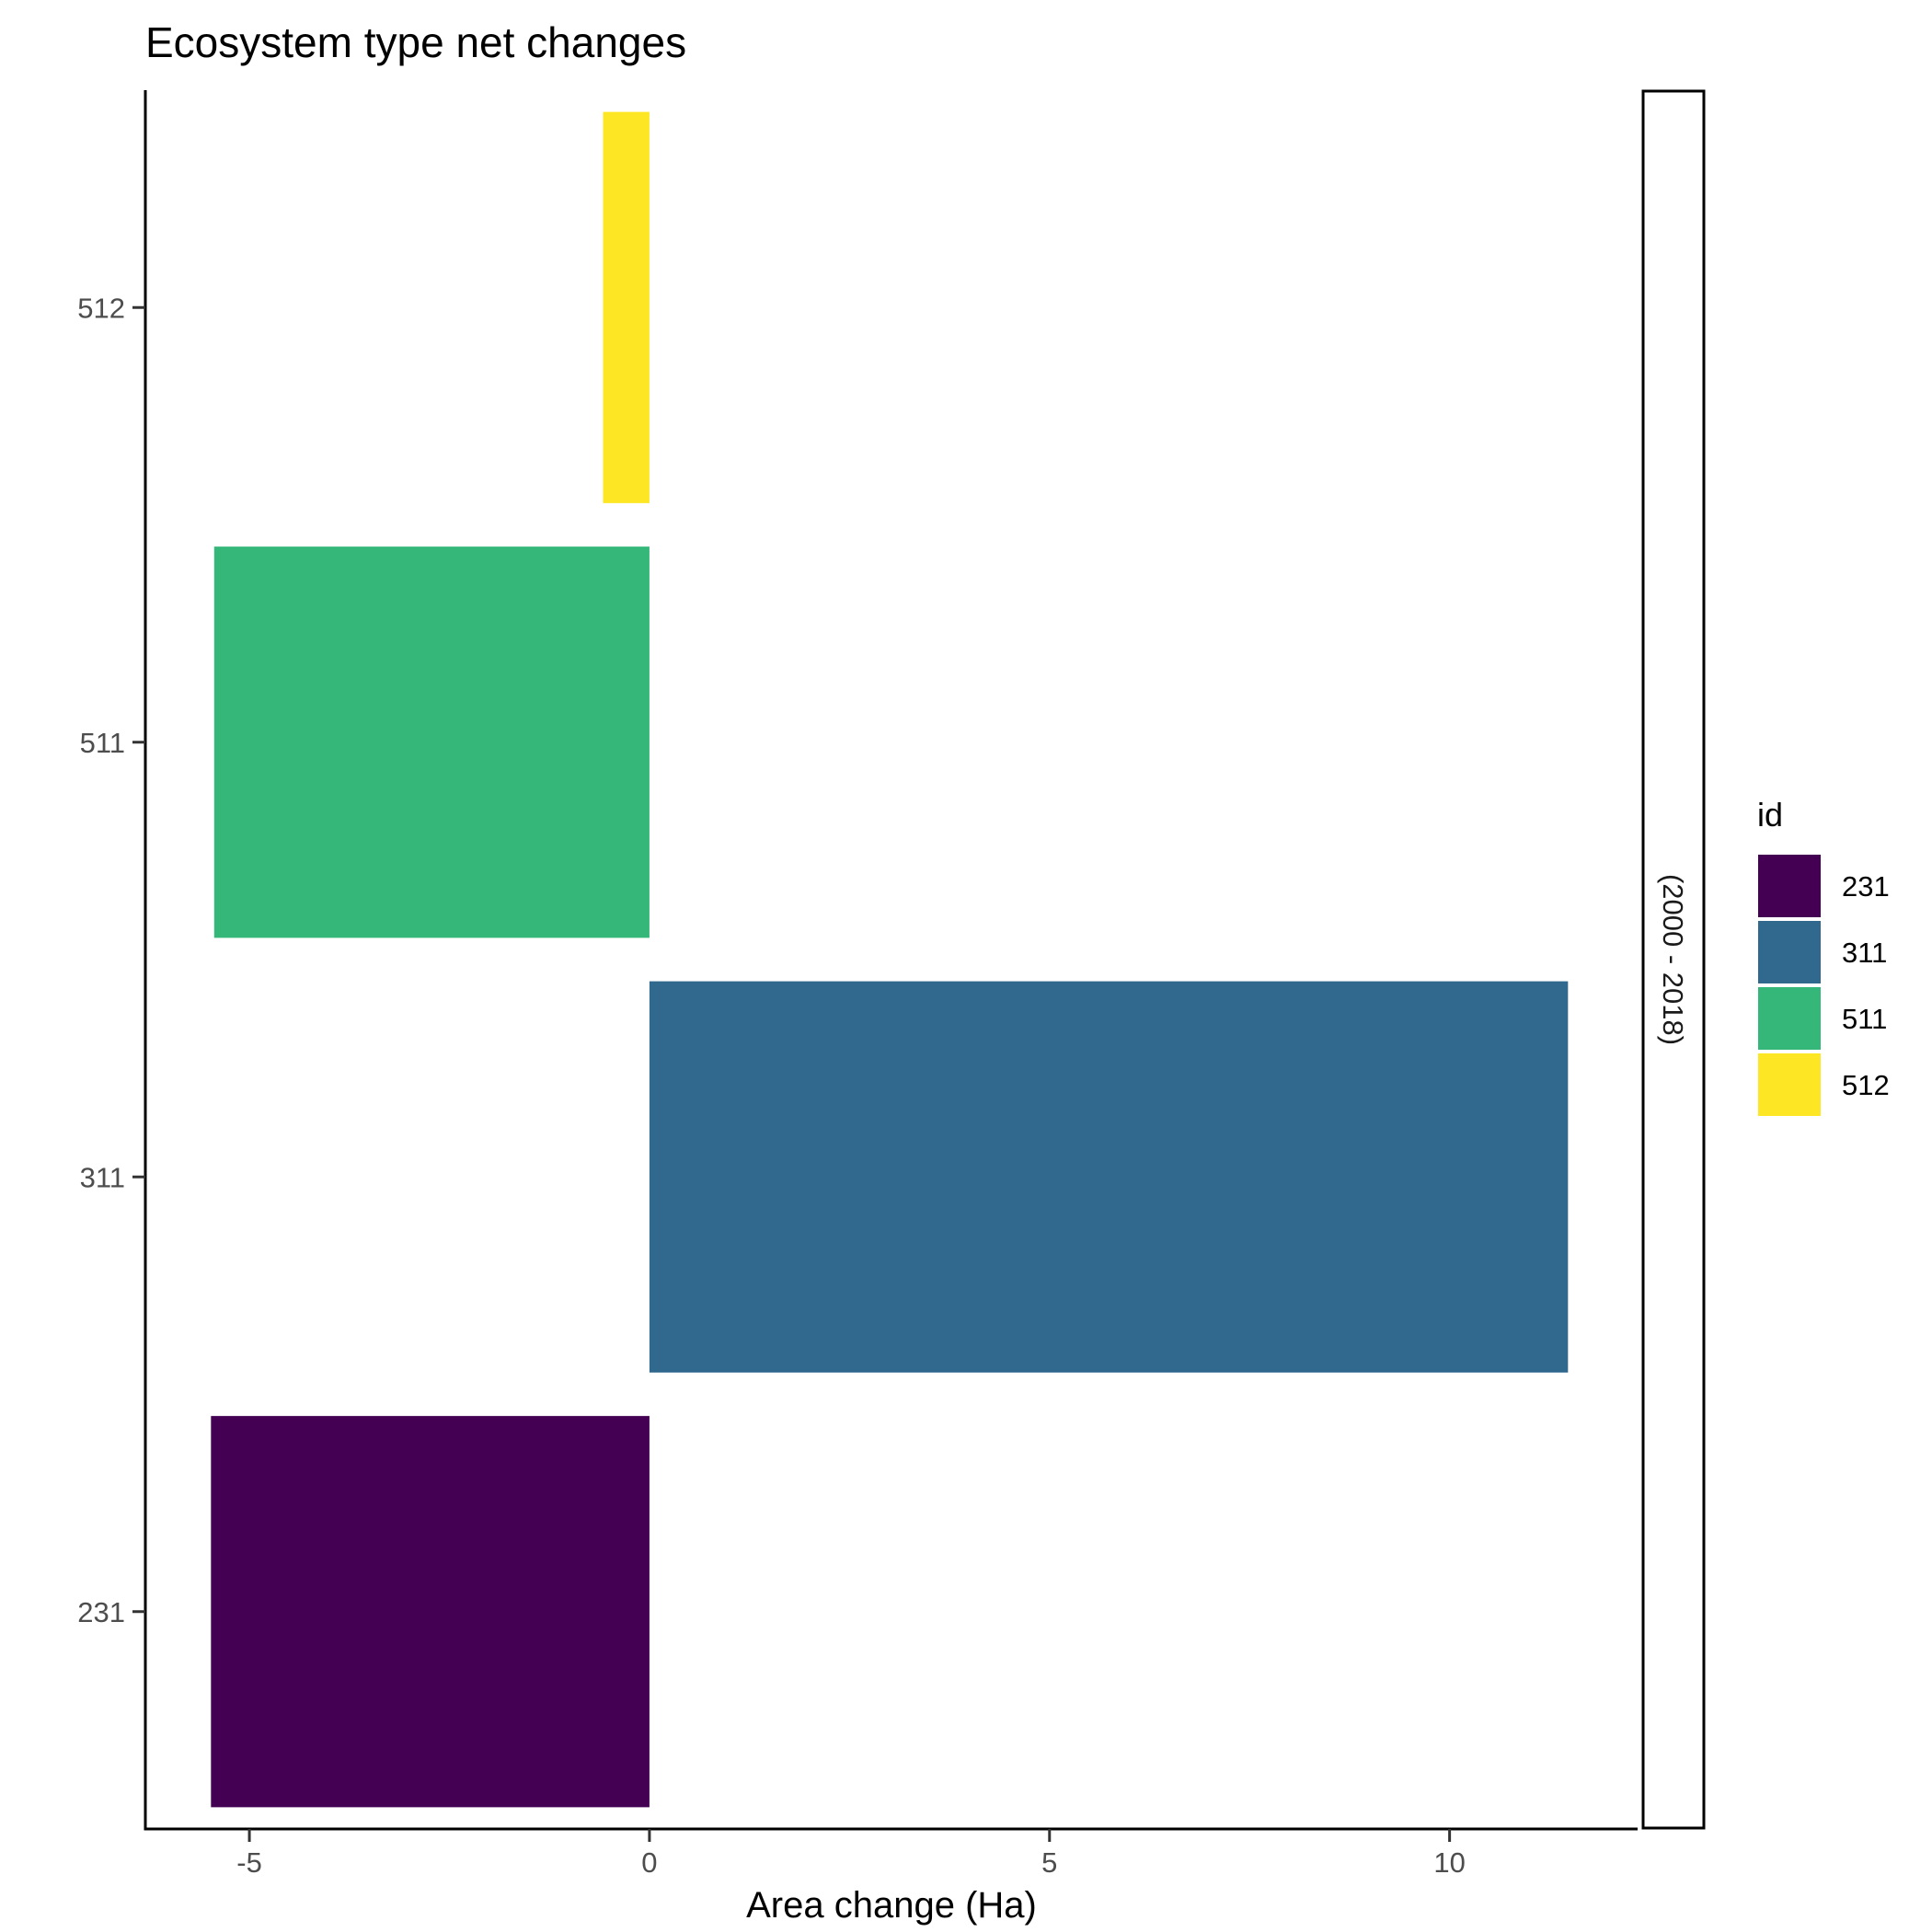 The image size is (1932, 1932). I want to click on y-tick-label: 512, so click(101, 308).